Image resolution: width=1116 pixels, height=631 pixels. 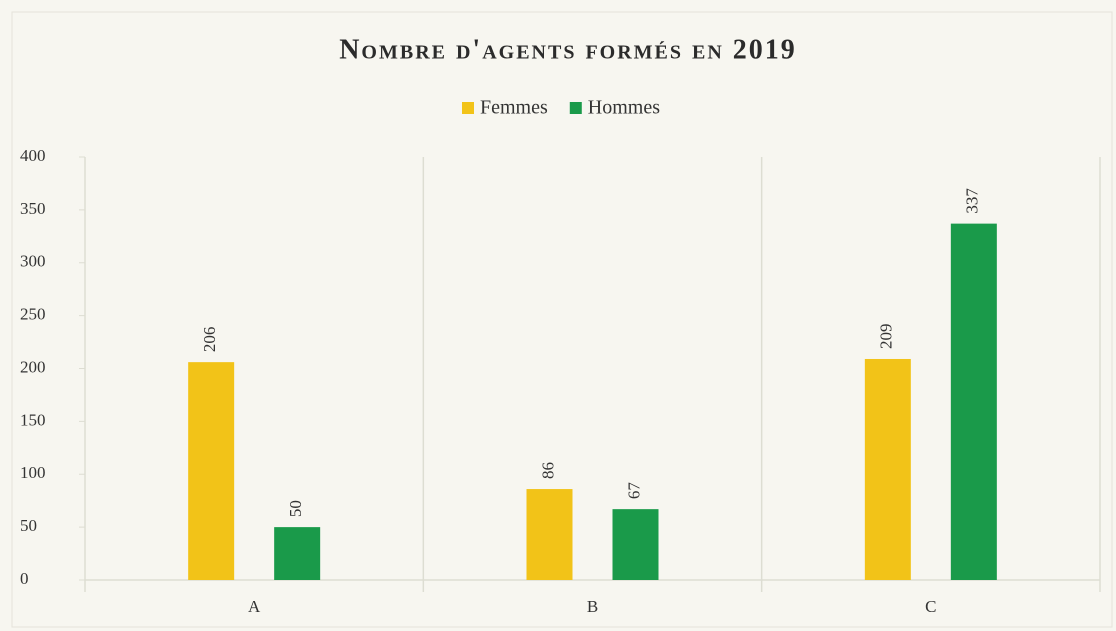 I want to click on data-label: 337, so click(x=972, y=201).